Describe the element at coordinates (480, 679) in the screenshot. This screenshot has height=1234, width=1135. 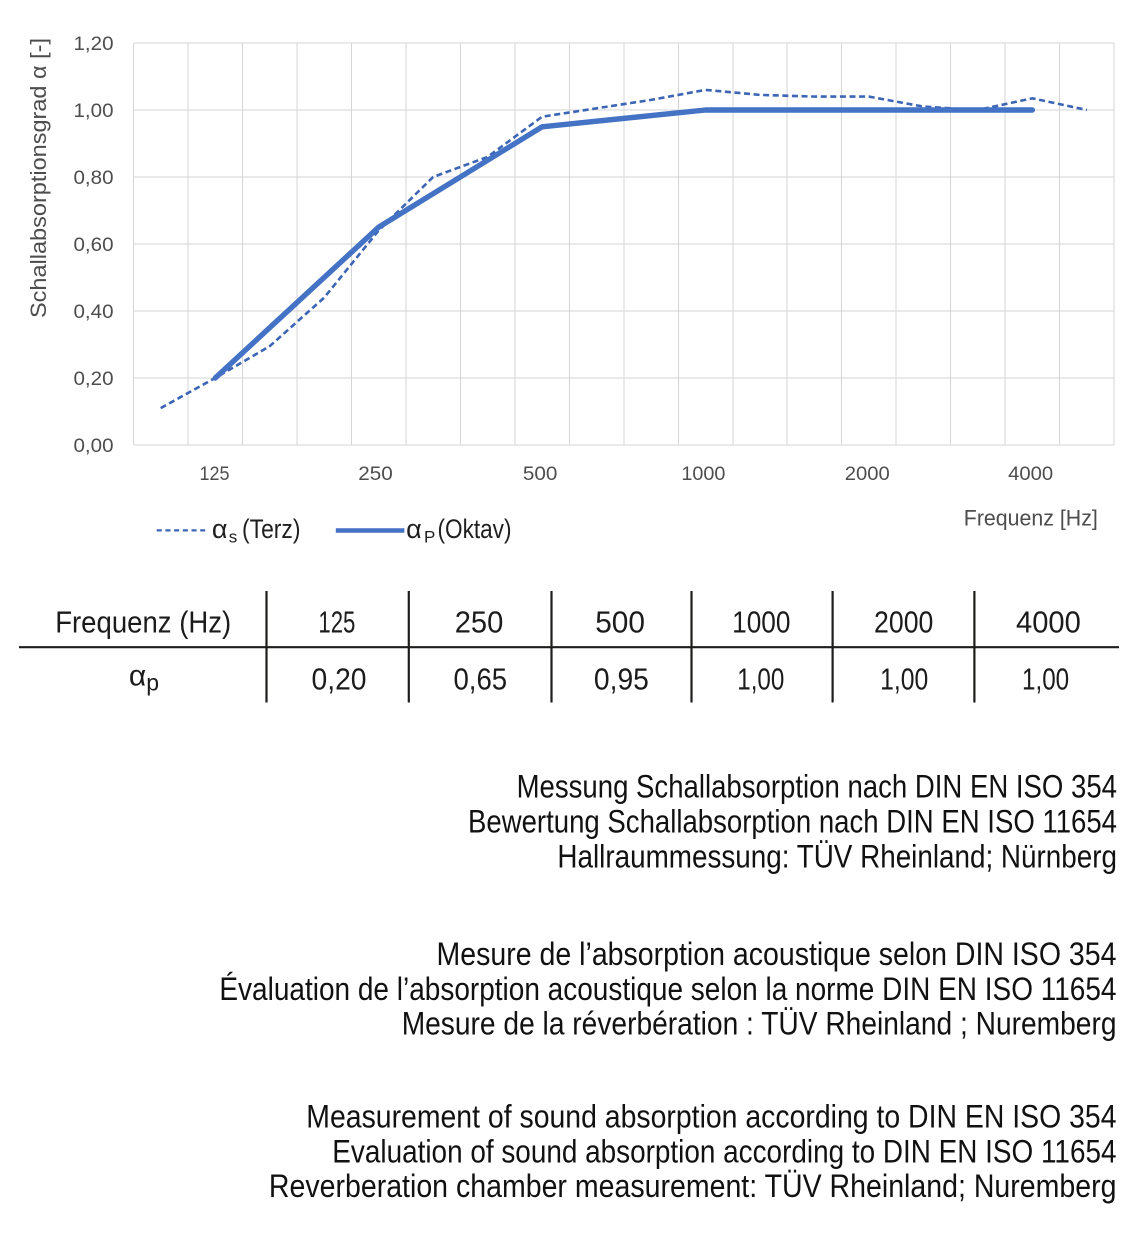
I see `svg-text: 0,65` at that location.